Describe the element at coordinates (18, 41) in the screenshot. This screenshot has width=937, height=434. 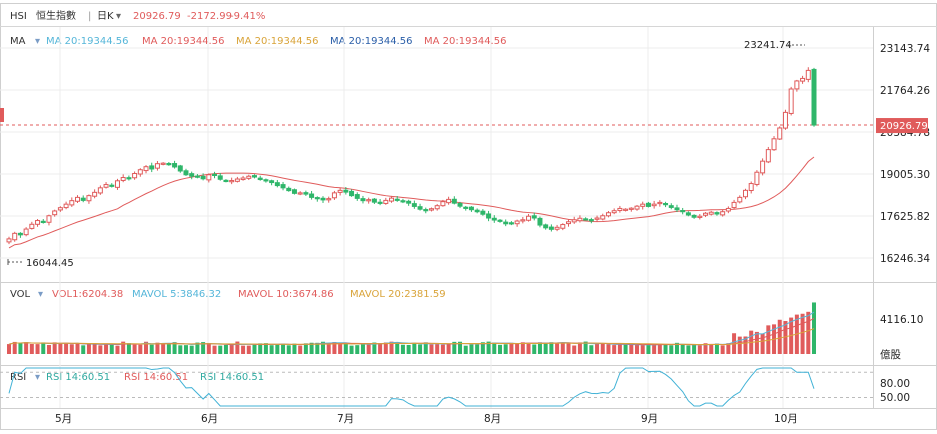
I see `main-indicator-label: MA` at that location.